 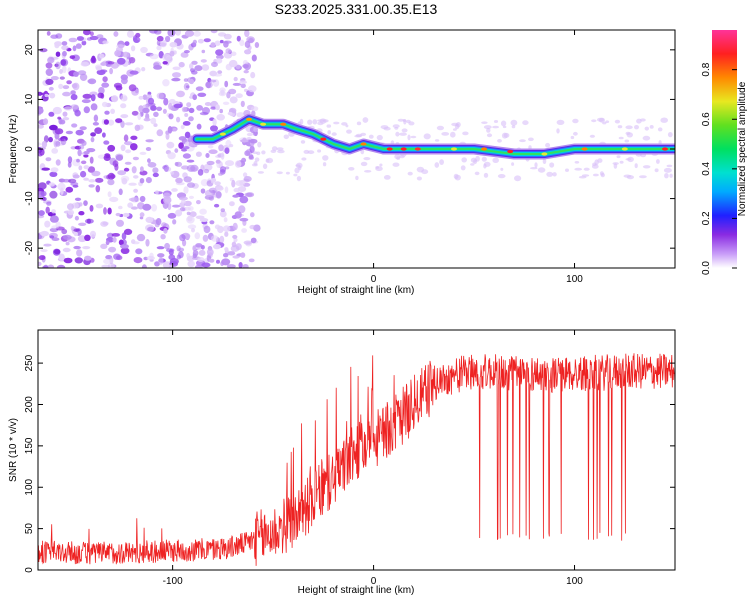 What do you see at coordinates (574, 581) in the screenshot?
I see `x-tick-label: 100` at bounding box center [574, 581].